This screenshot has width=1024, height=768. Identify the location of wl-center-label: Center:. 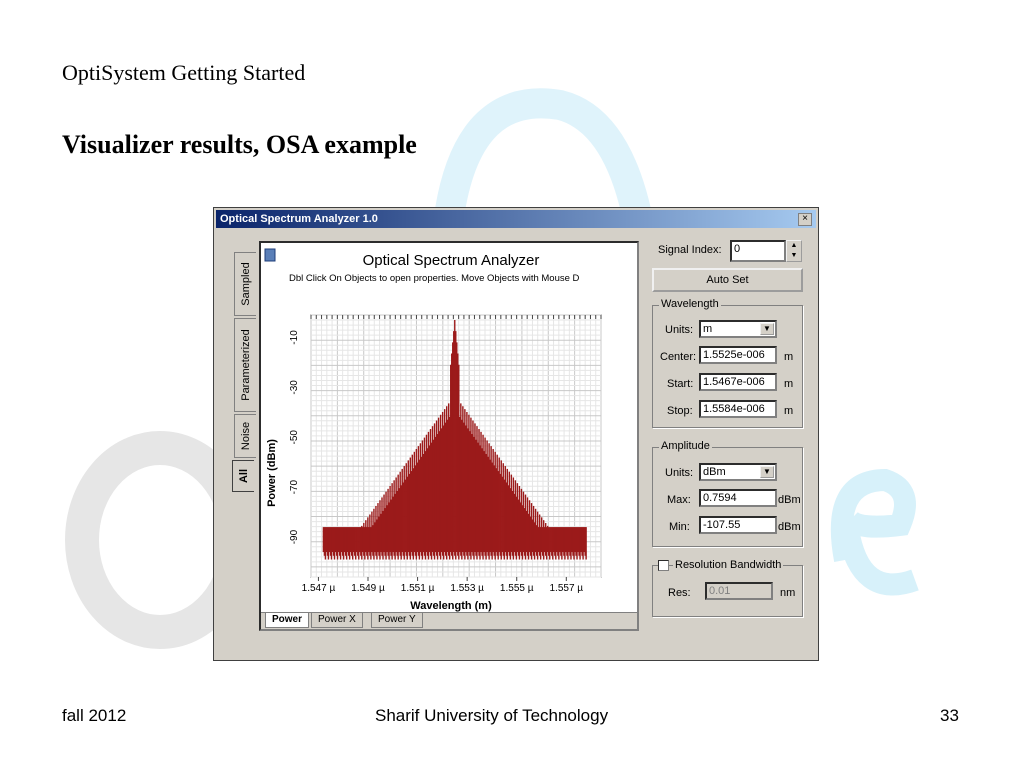
(678, 357).